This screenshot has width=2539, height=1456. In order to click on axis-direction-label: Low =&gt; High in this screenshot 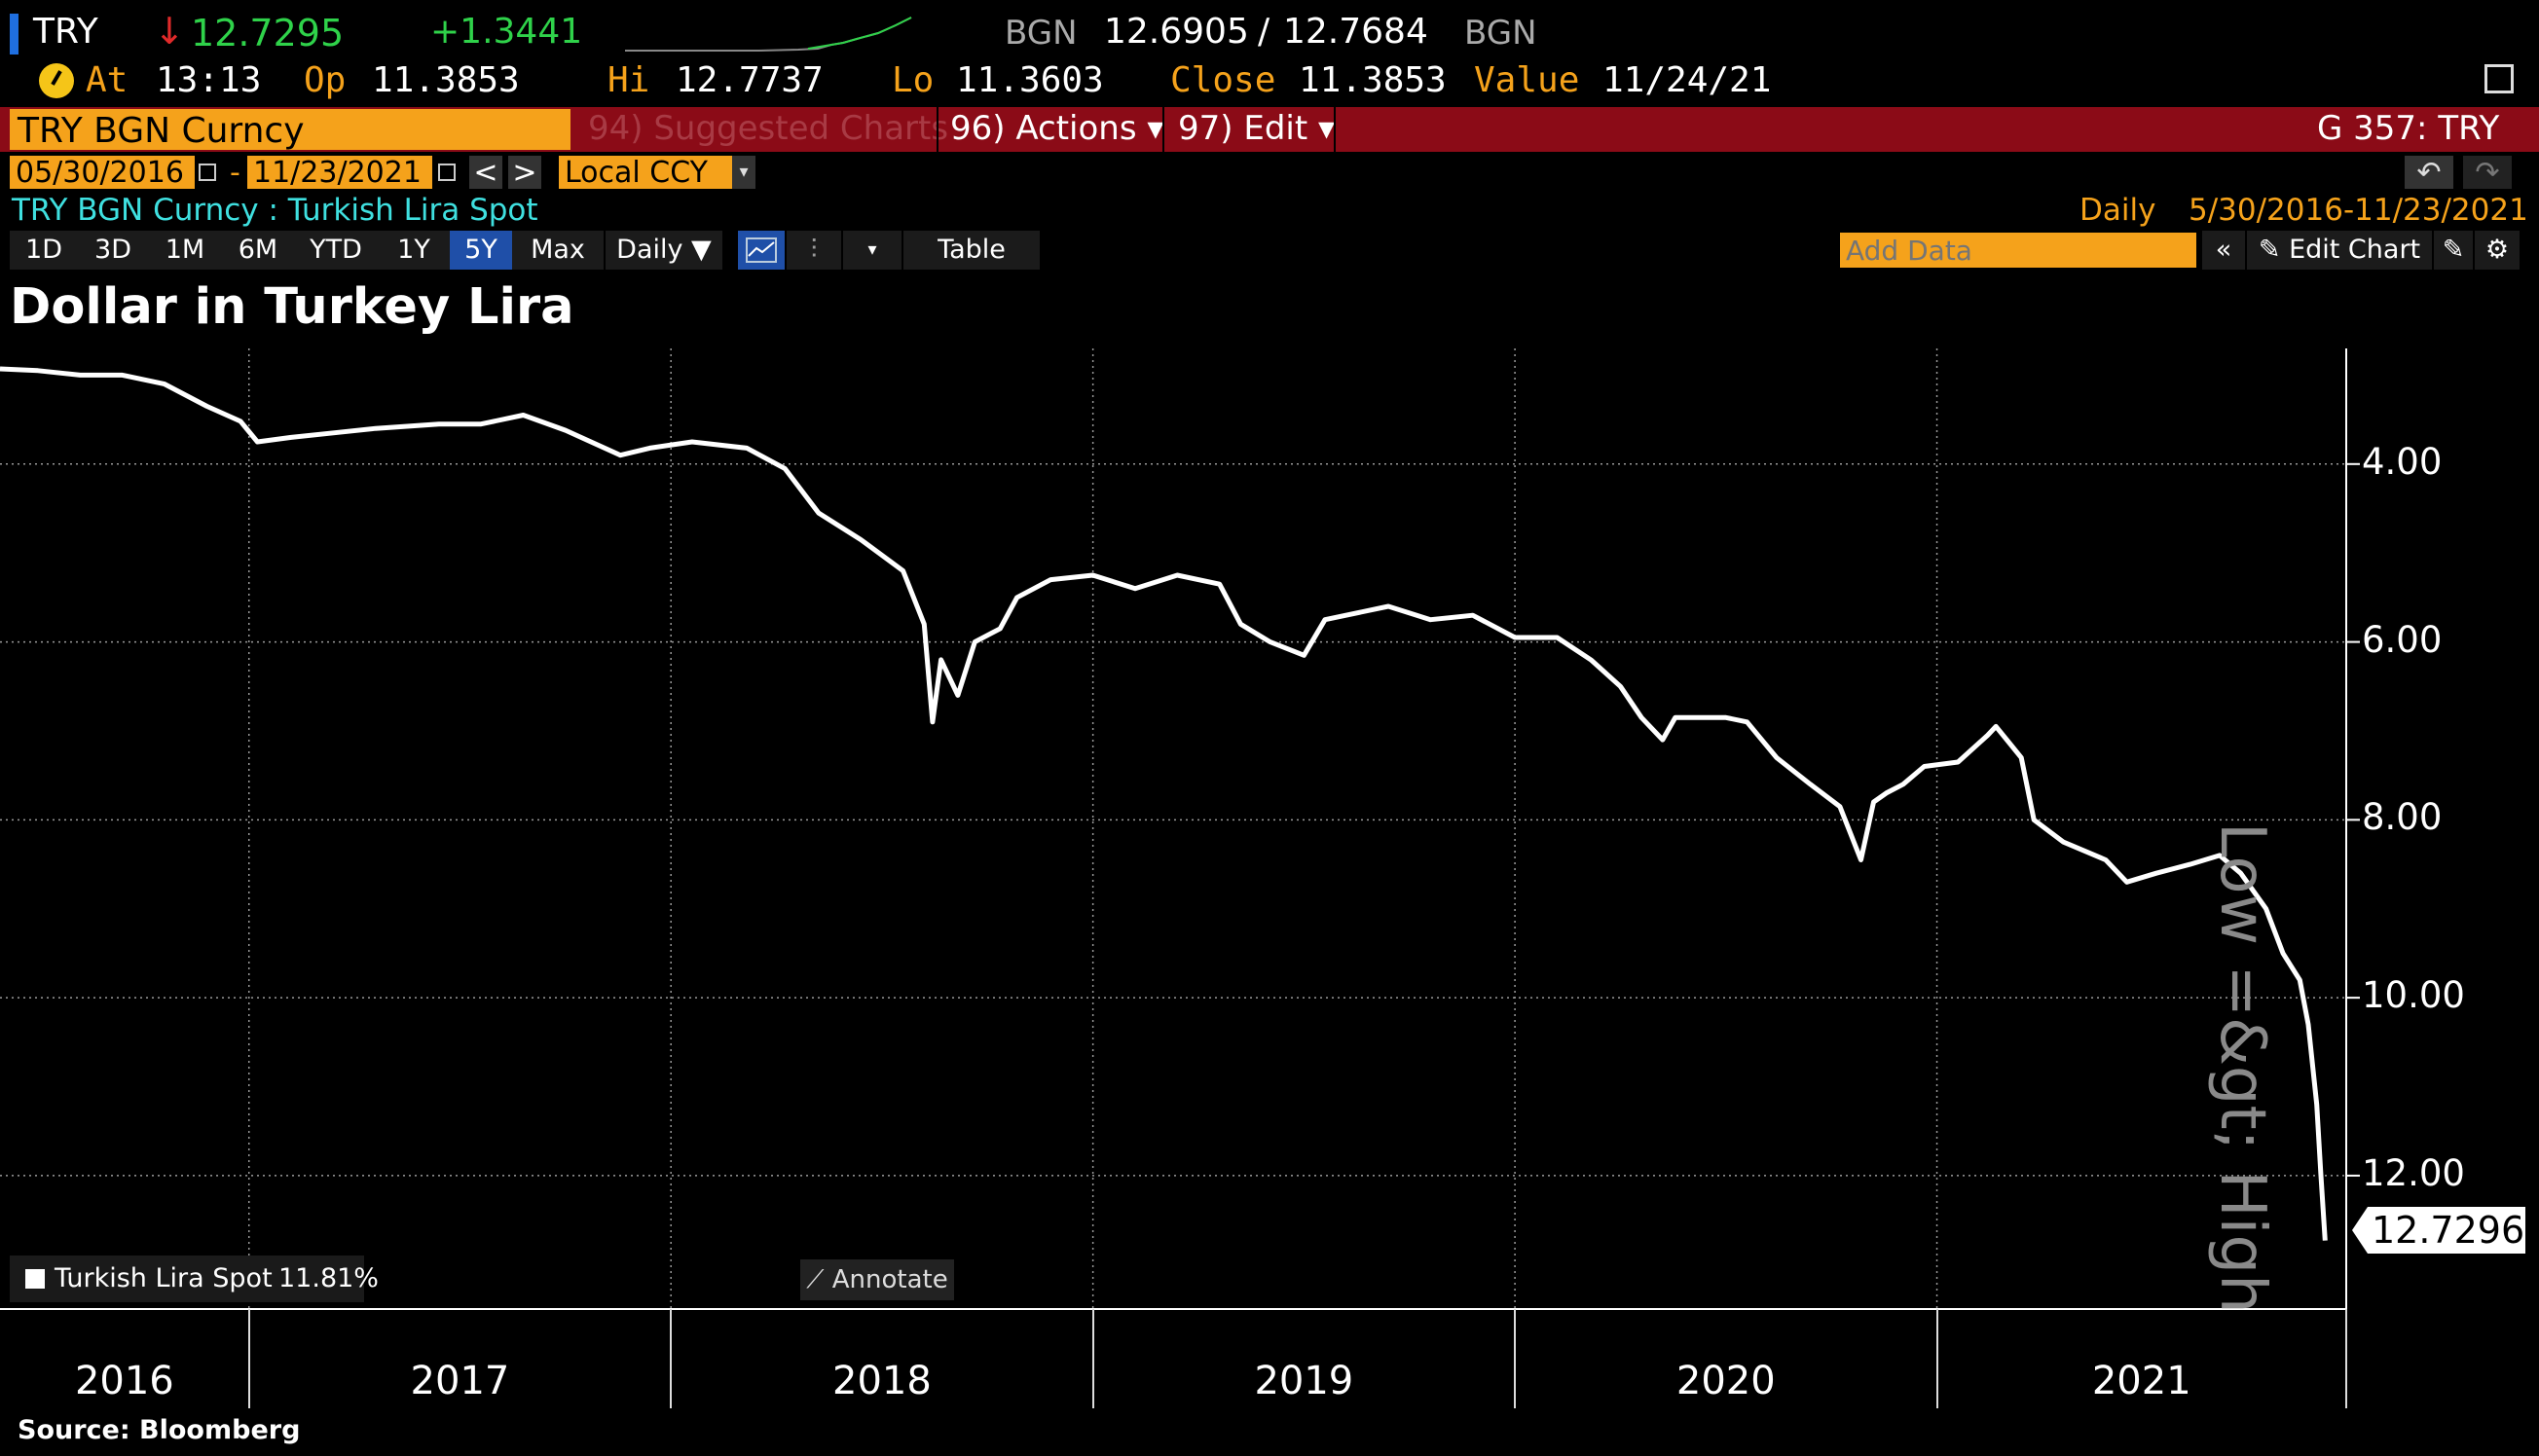, I will do `click(2242, 1068)`.